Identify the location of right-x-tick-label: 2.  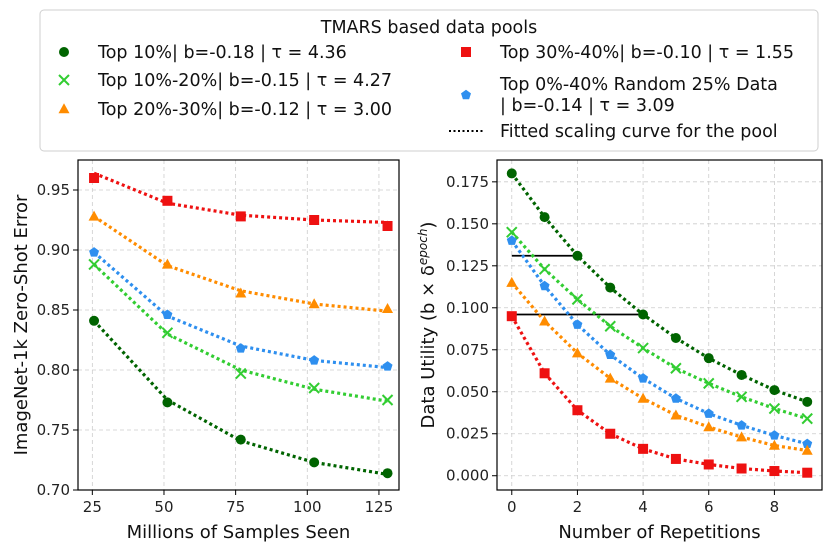
(578, 507).